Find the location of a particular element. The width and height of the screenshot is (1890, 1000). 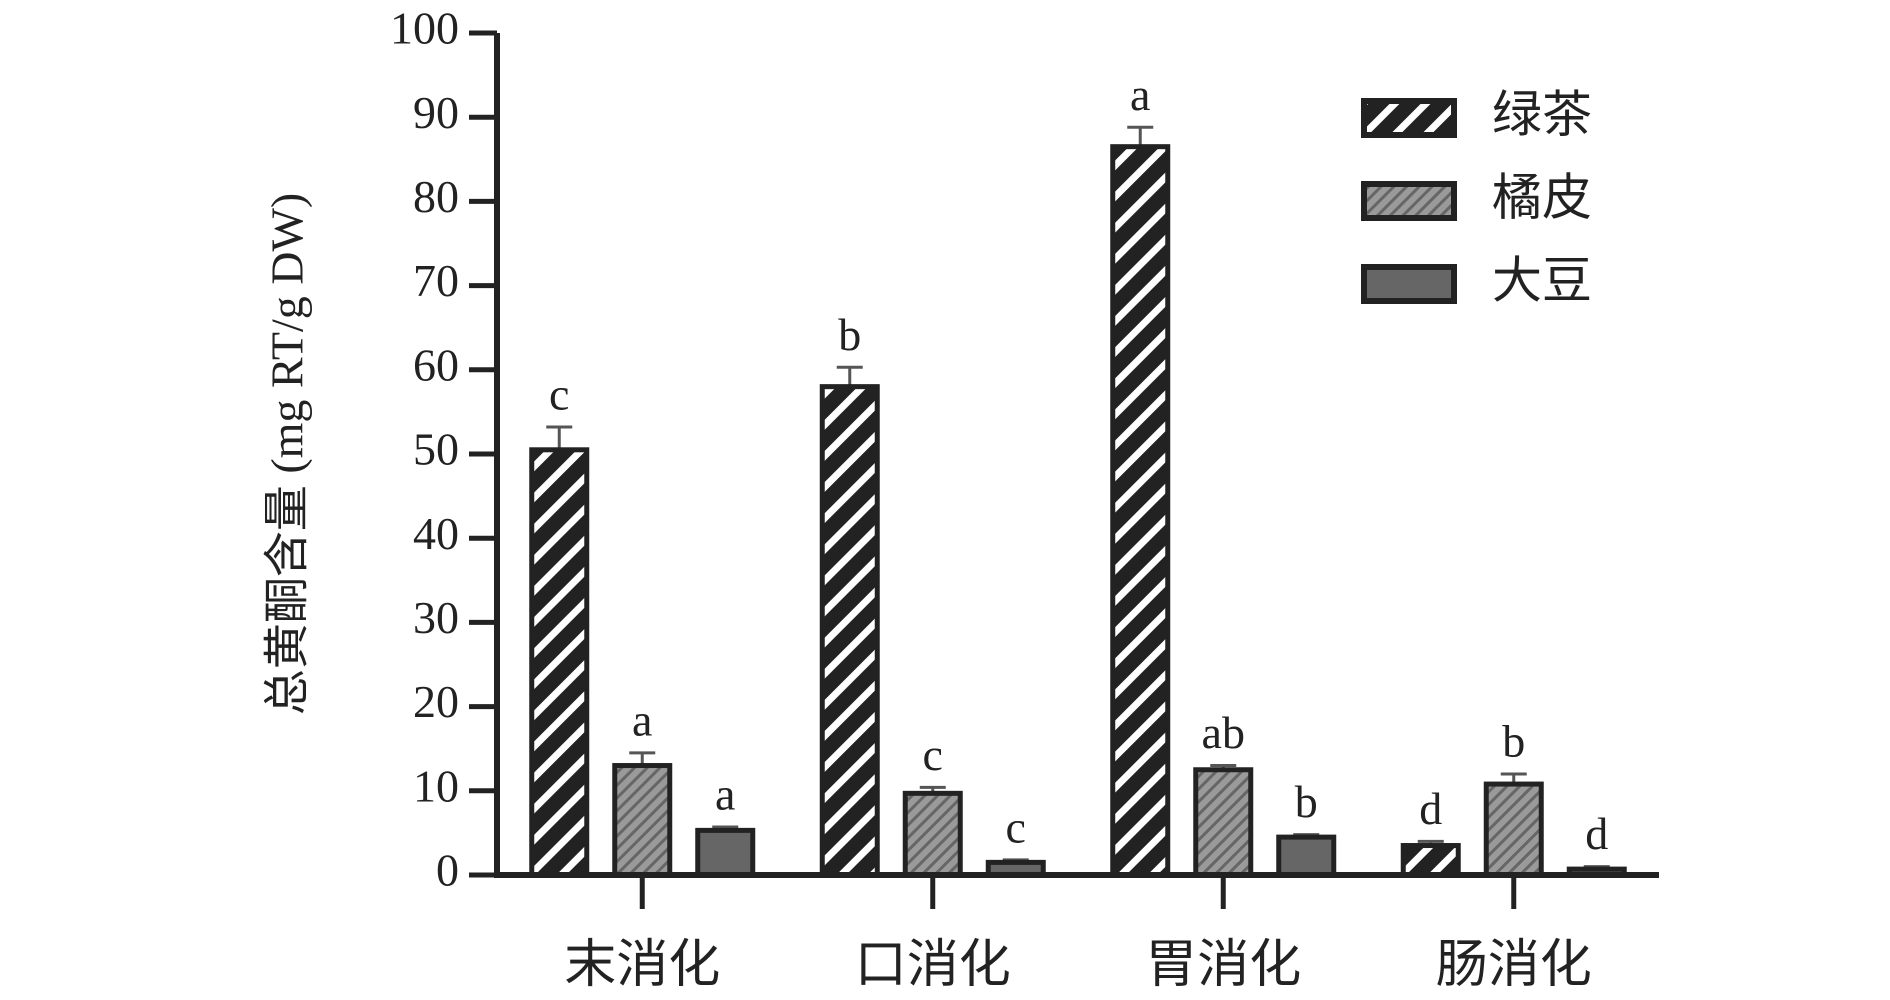

y-tick-label: 50 is located at coordinates (436, 449).